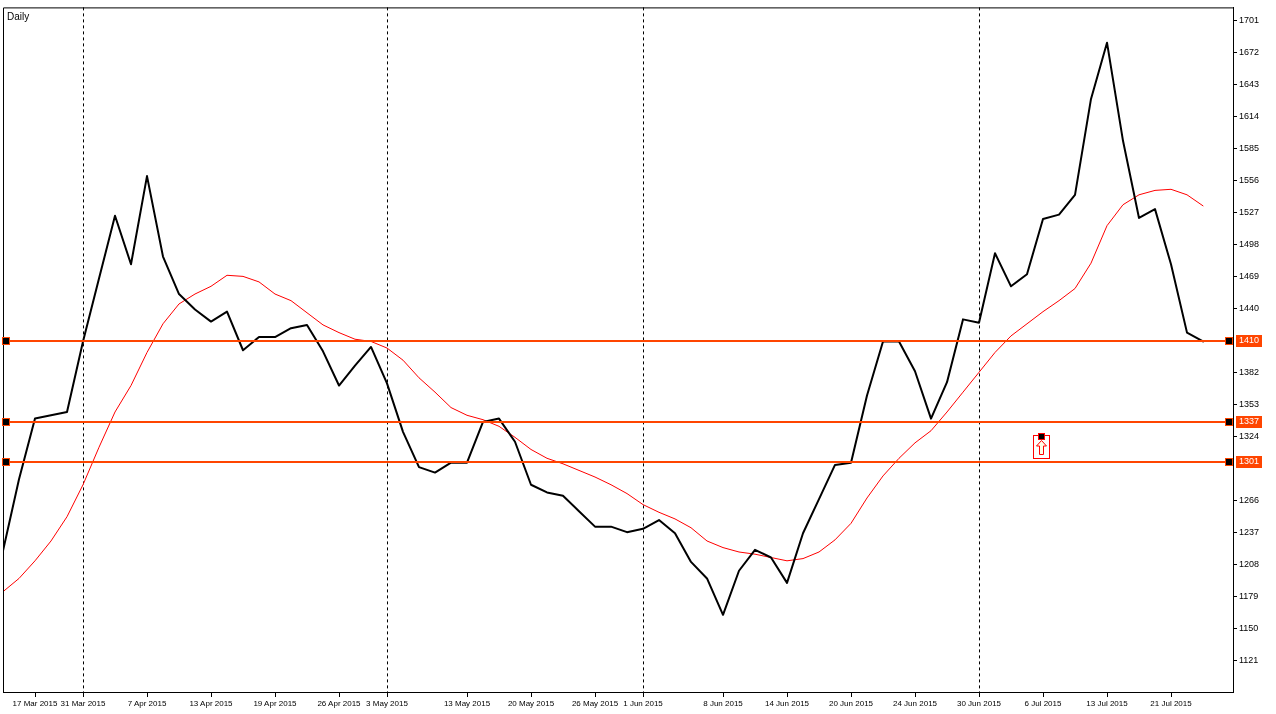 The height and width of the screenshot is (714, 1276). Describe the element at coordinates (1107, 703) in the screenshot. I see `x-tick-label: 13 Jul 2015` at that location.